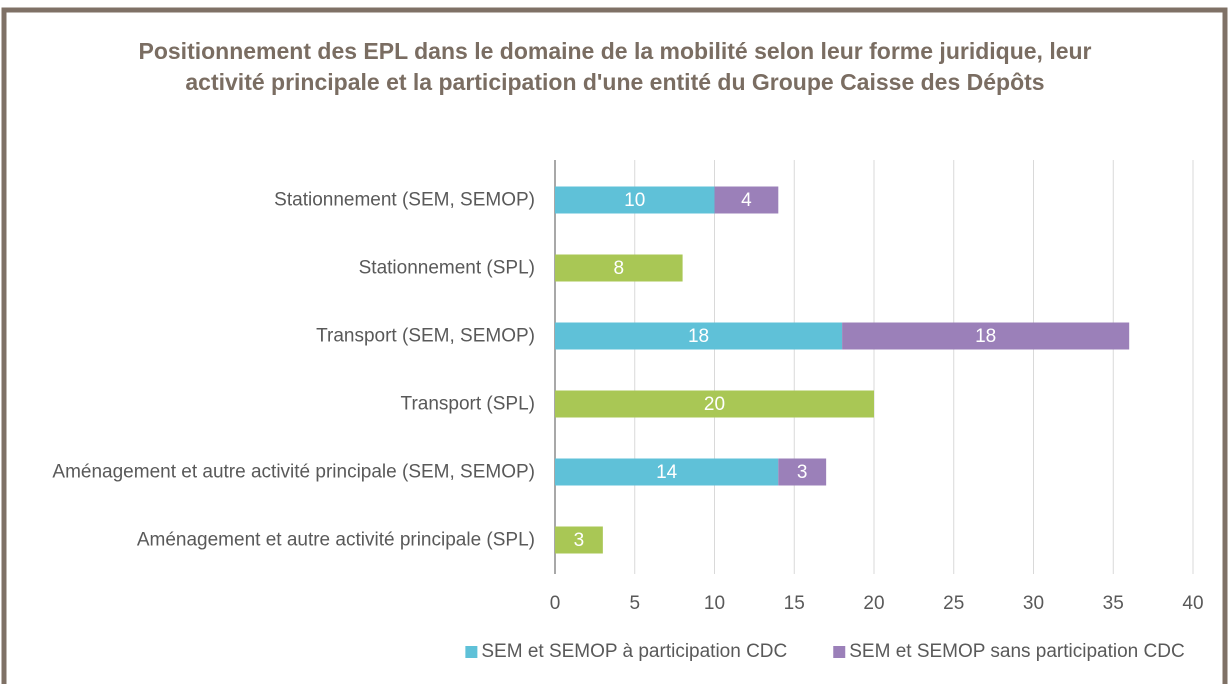  I want to click on x-tick-label: 10, so click(714, 603).